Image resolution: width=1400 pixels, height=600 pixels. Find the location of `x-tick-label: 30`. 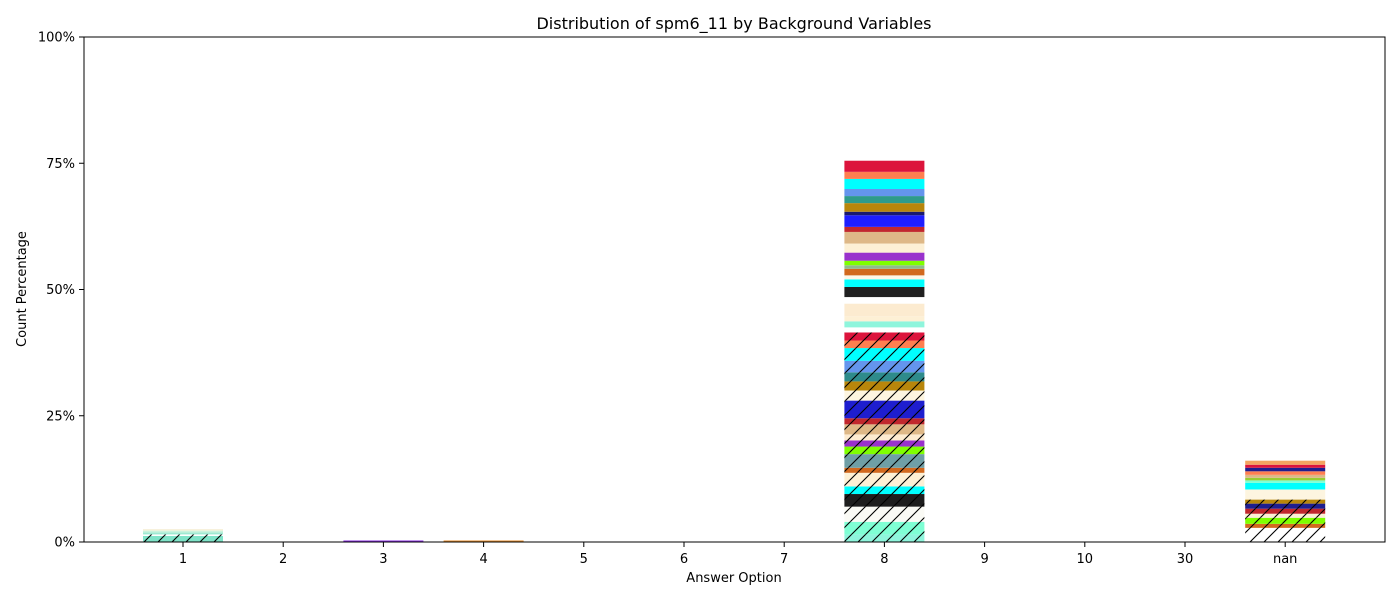

x-tick-label: 30 is located at coordinates (1185, 559).